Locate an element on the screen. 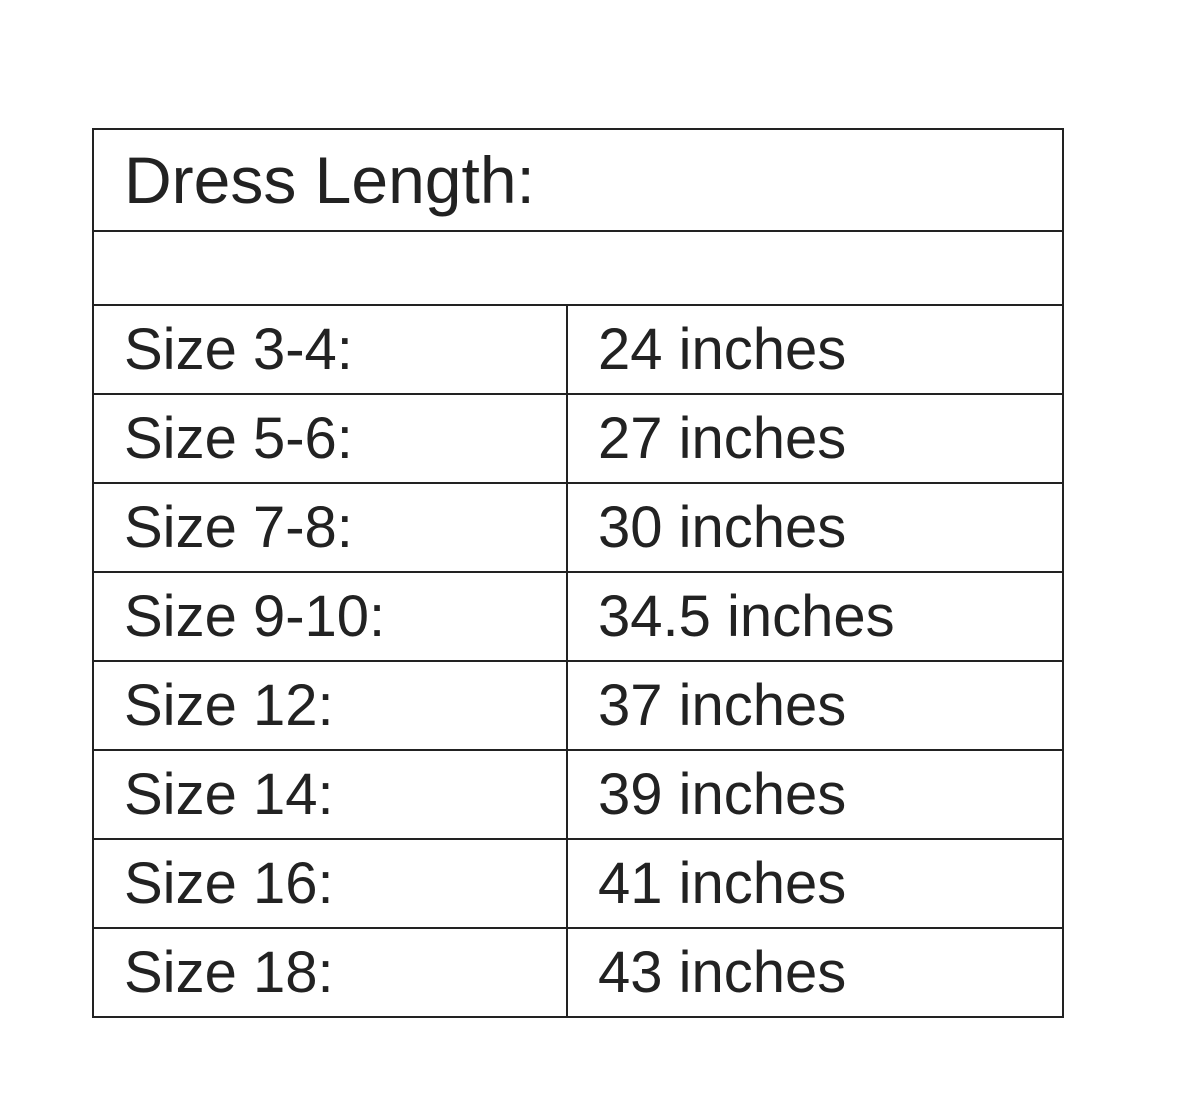 This screenshot has width=1188, height=1116. size-cell: Size 18: is located at coordinates (330, 972).